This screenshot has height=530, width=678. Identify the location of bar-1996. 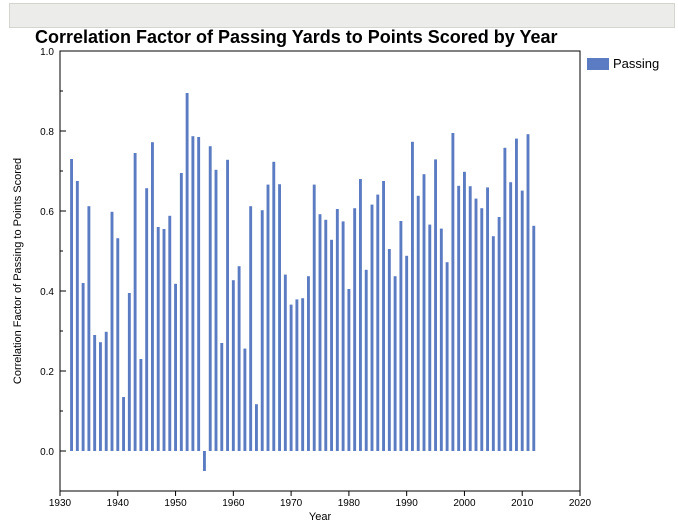
(441, 339).